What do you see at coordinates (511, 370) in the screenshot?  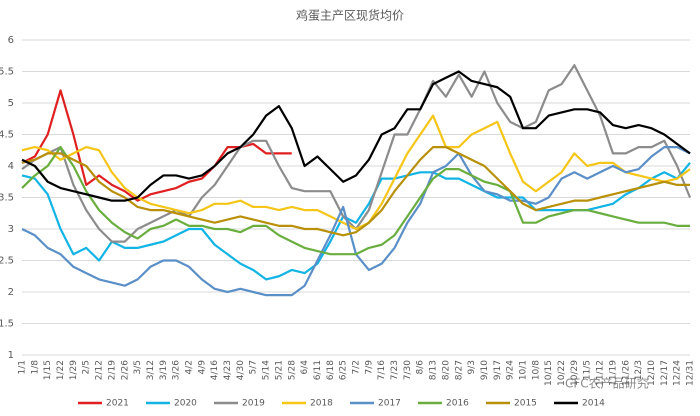 I see `x-tick-label: 9/24` at bounding box center [511, 370].